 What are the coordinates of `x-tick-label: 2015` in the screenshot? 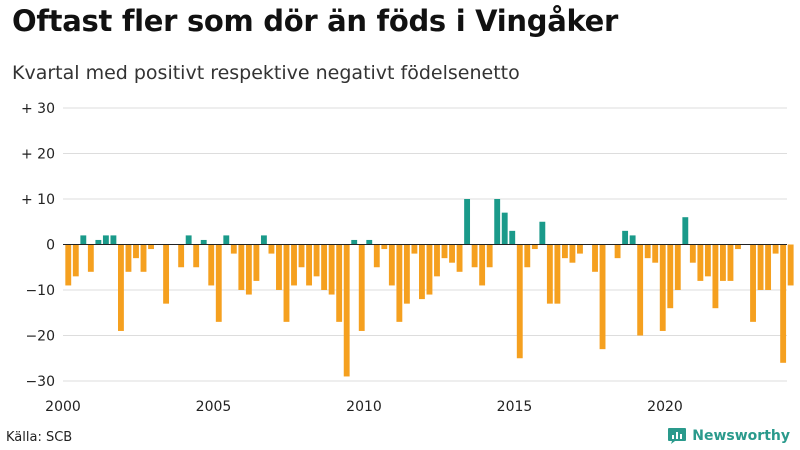 It's located at (515, 407).